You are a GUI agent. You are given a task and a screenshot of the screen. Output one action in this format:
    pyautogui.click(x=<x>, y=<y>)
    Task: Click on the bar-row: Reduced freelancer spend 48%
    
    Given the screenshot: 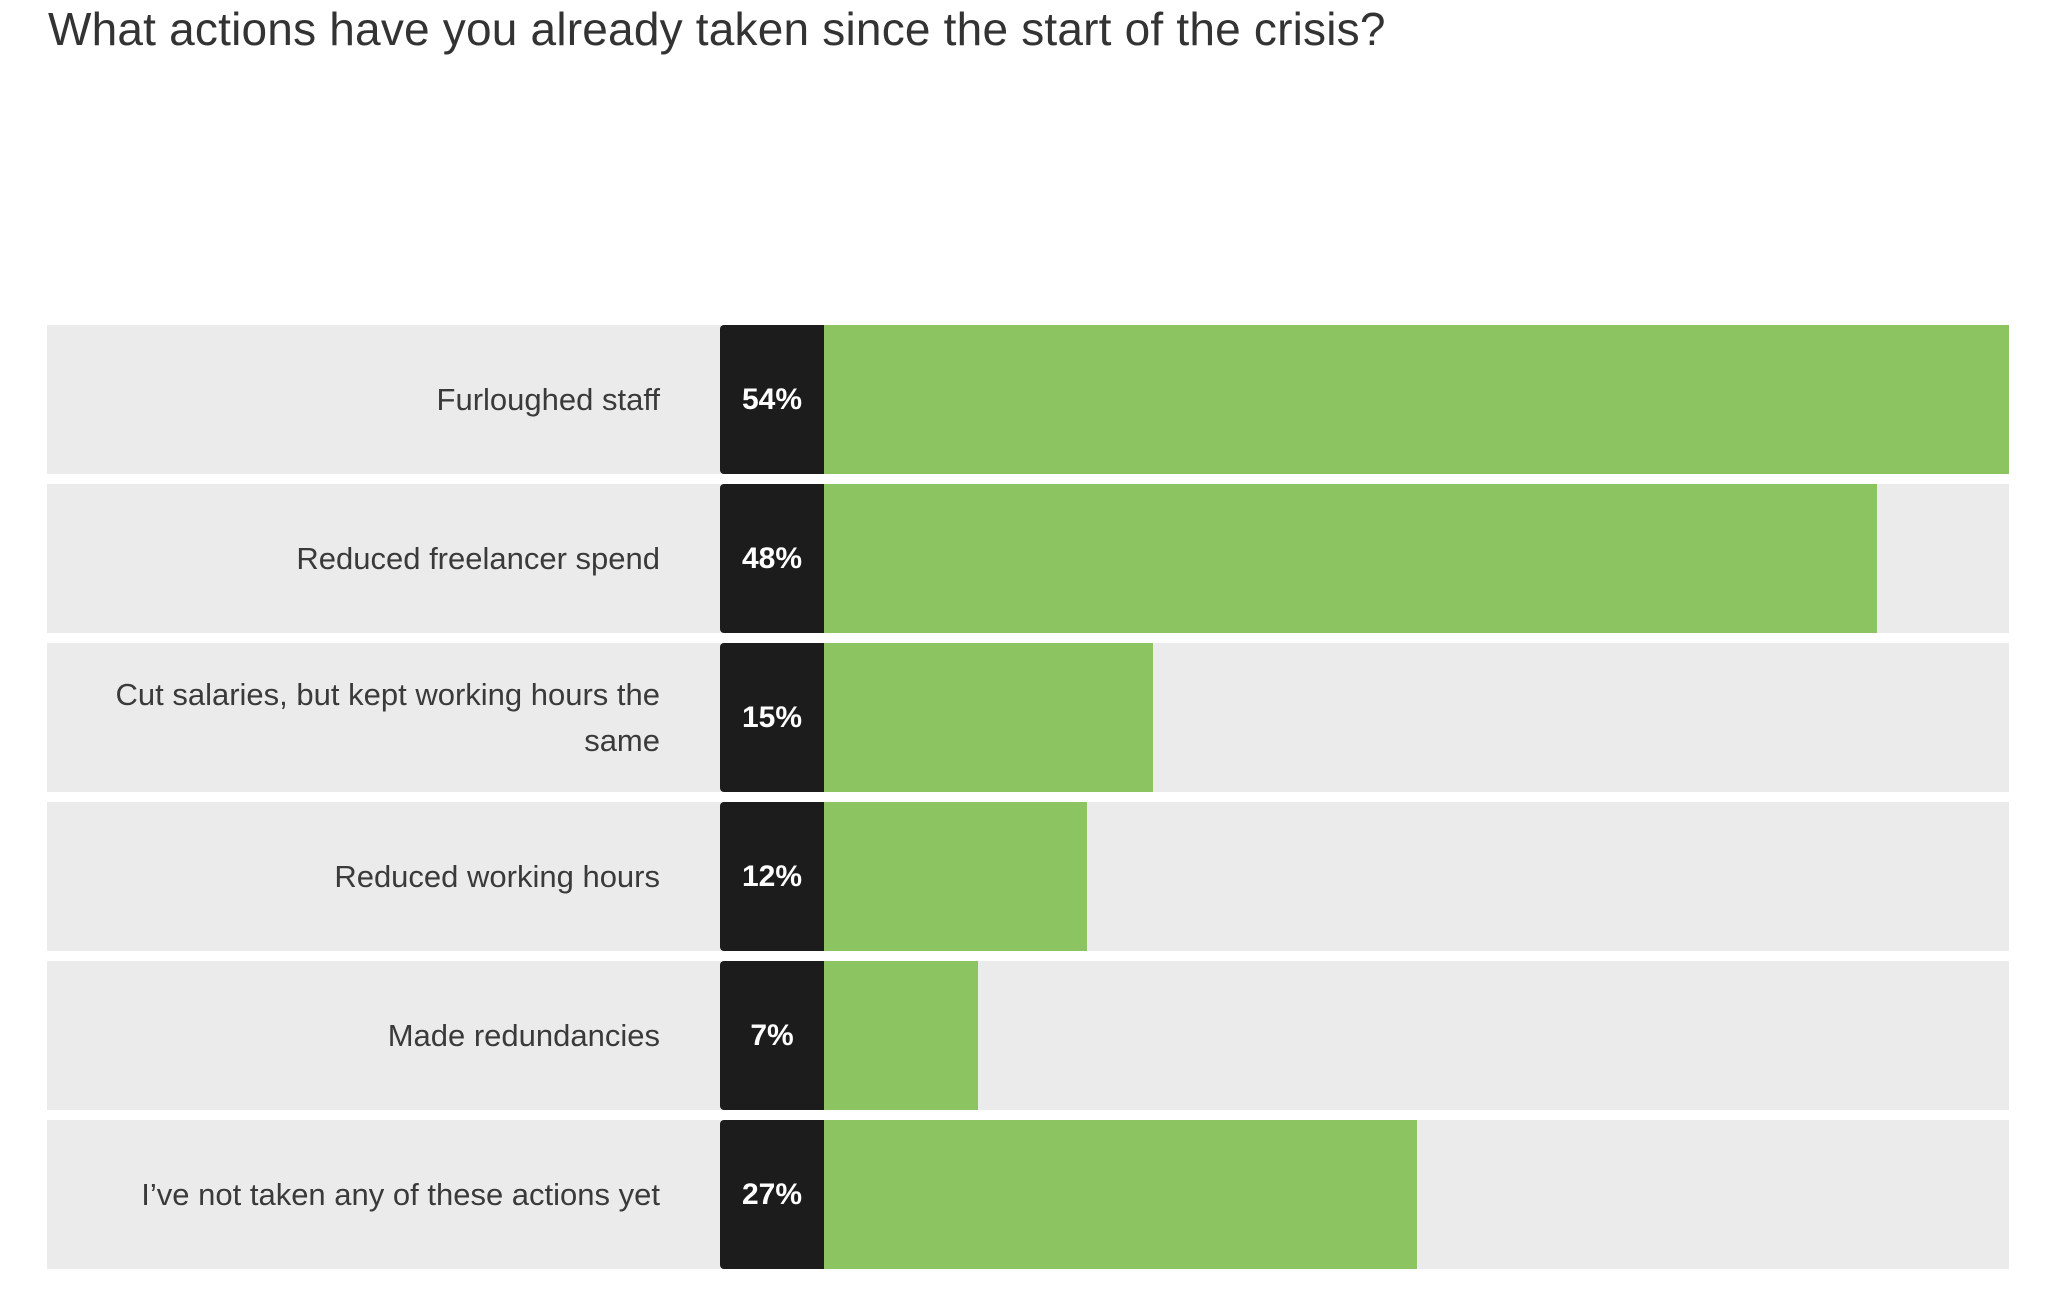 What is the action you would take?
    pyautogui.click(x=1028, y=558)
    